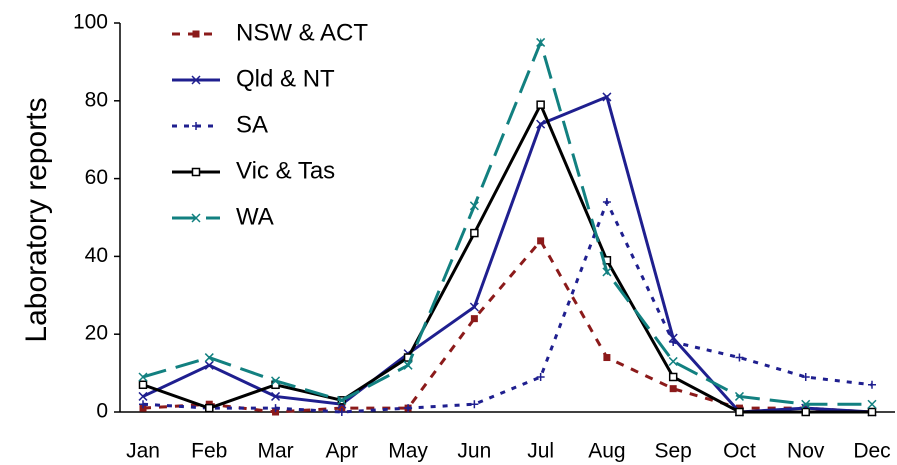  I want to click on legend-label: Vic & Tas, so click(285, 170).